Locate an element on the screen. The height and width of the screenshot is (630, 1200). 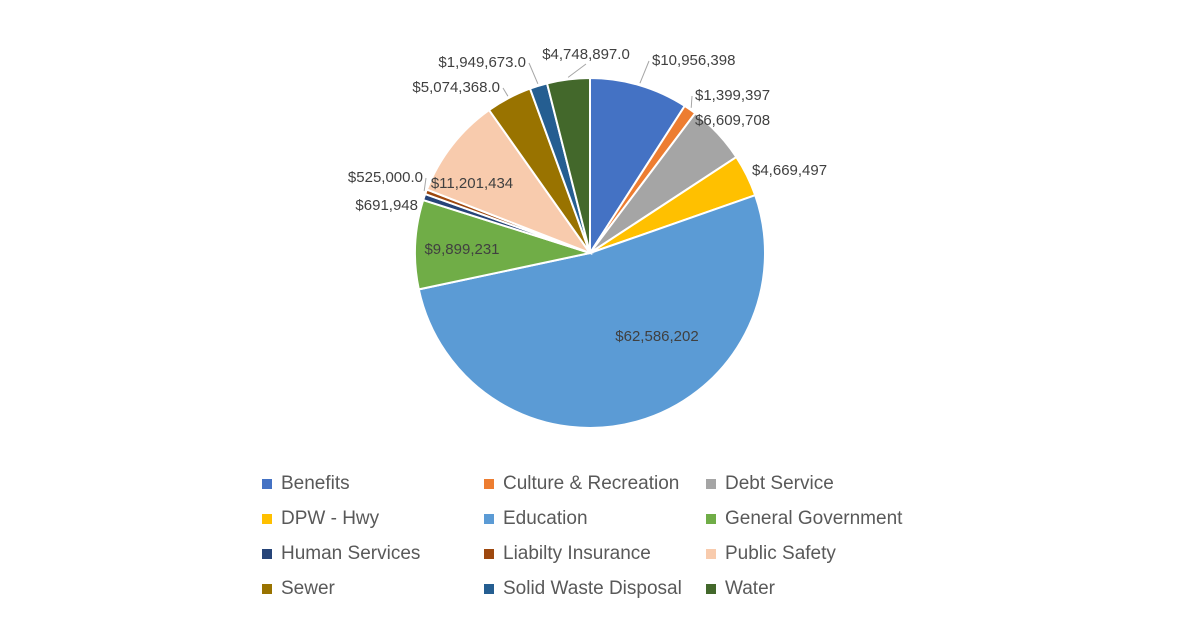
legend-label: Water is located at coordinates (750, 588).